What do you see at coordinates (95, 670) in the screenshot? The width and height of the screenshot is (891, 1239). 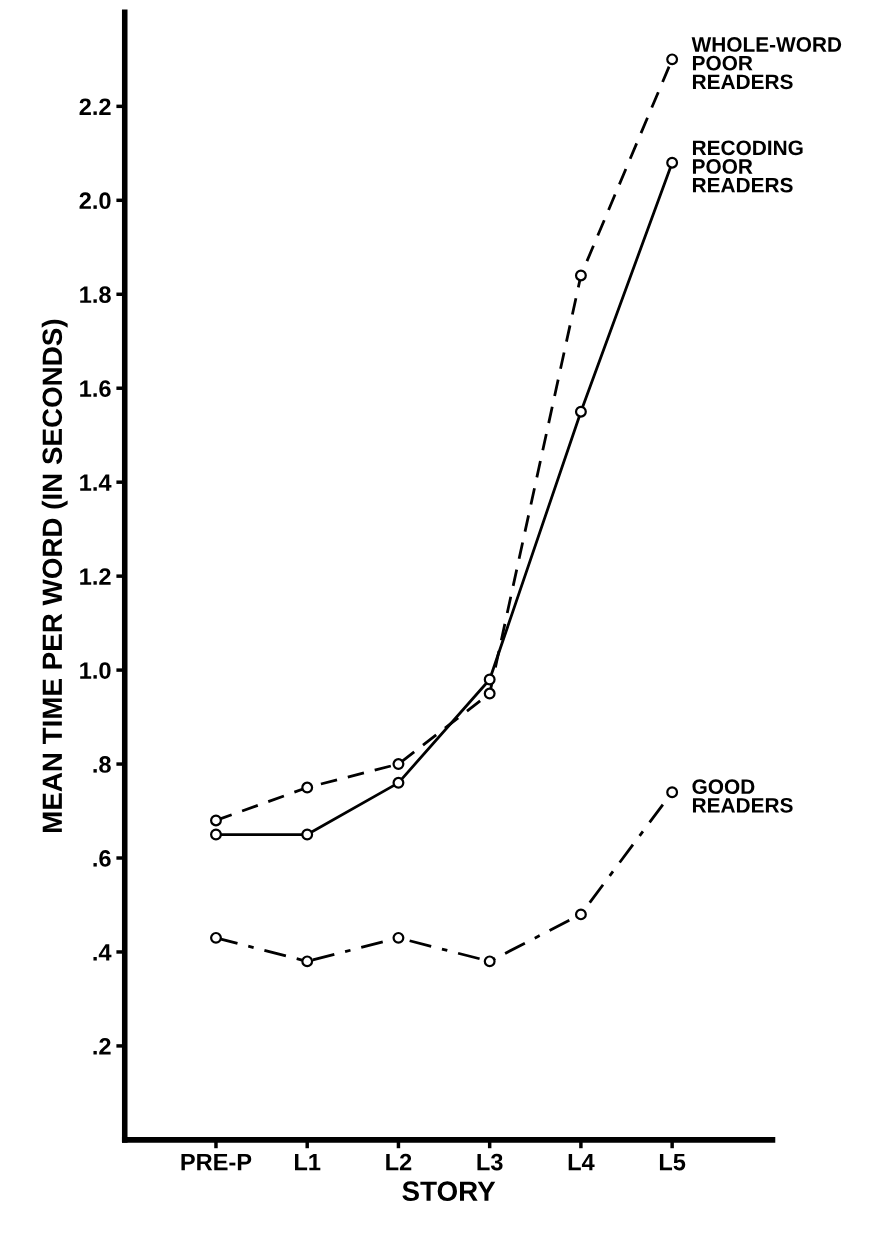 I see `y-tick-label: 1.0` at bounding box center [95, 670].